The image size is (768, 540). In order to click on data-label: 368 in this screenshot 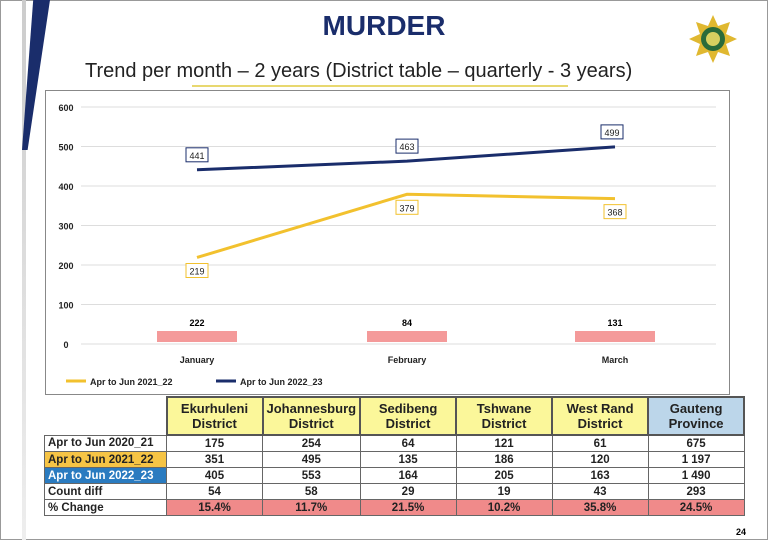, I will do `click(614, 213)`.